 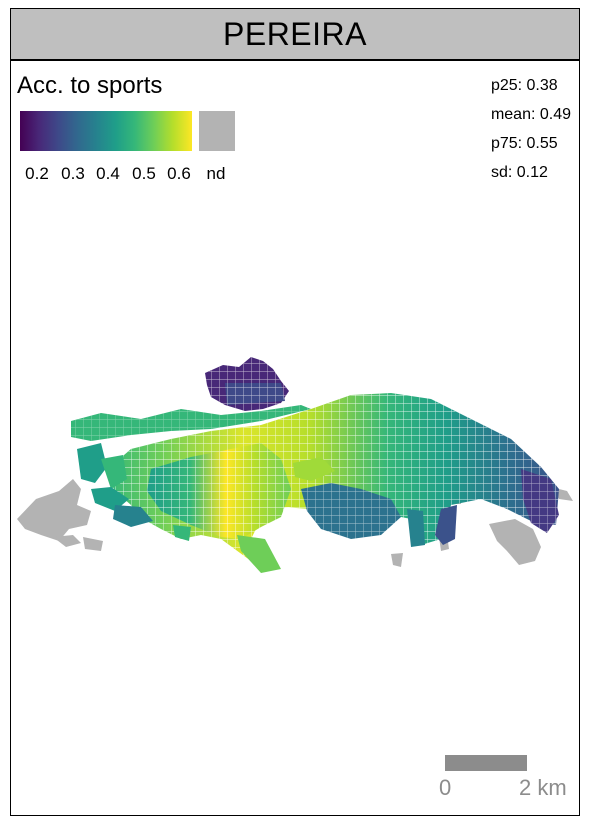 What do you see at coordinates (106, 131) in the screenshot?
I see `legend-colorbar` at bounding box center [106, 131].